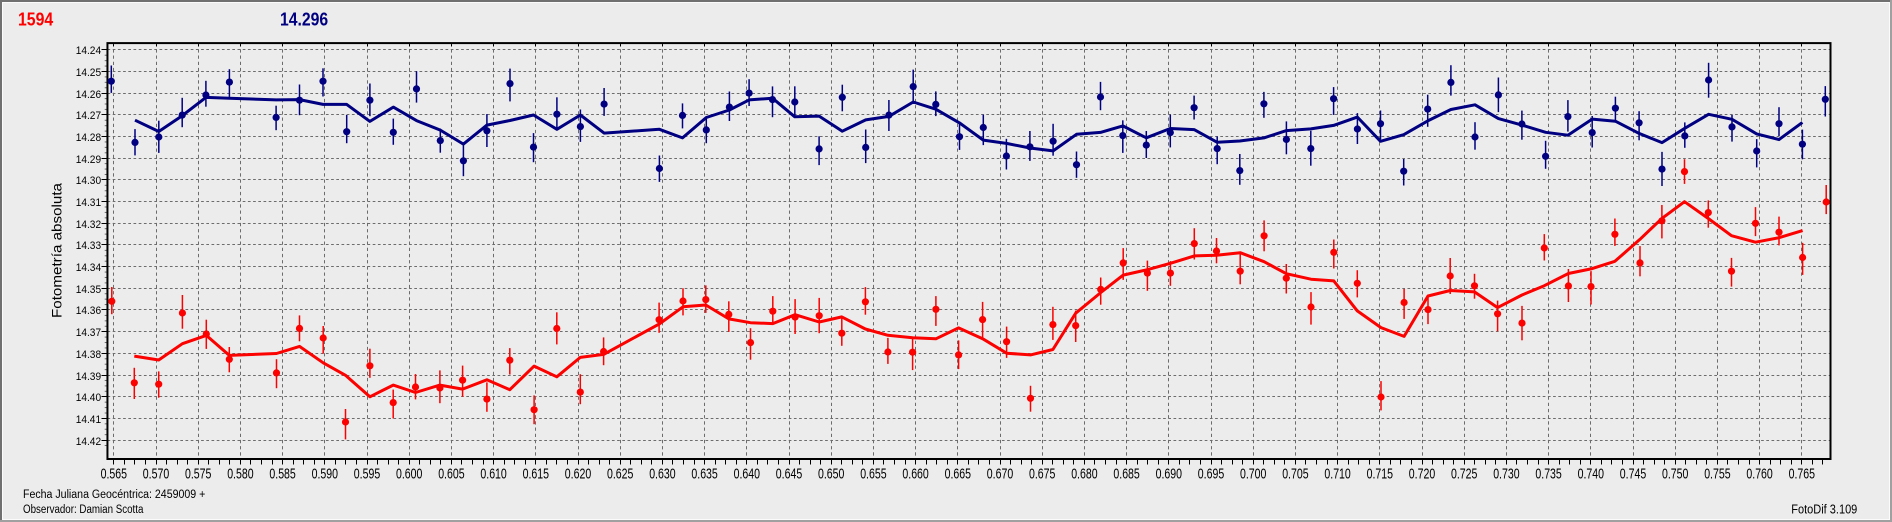 Image resolution: width=1892 pixels, height=522 pixels. I want to click on svg-text: Observador: Damian Scotta, so click(83, 510).